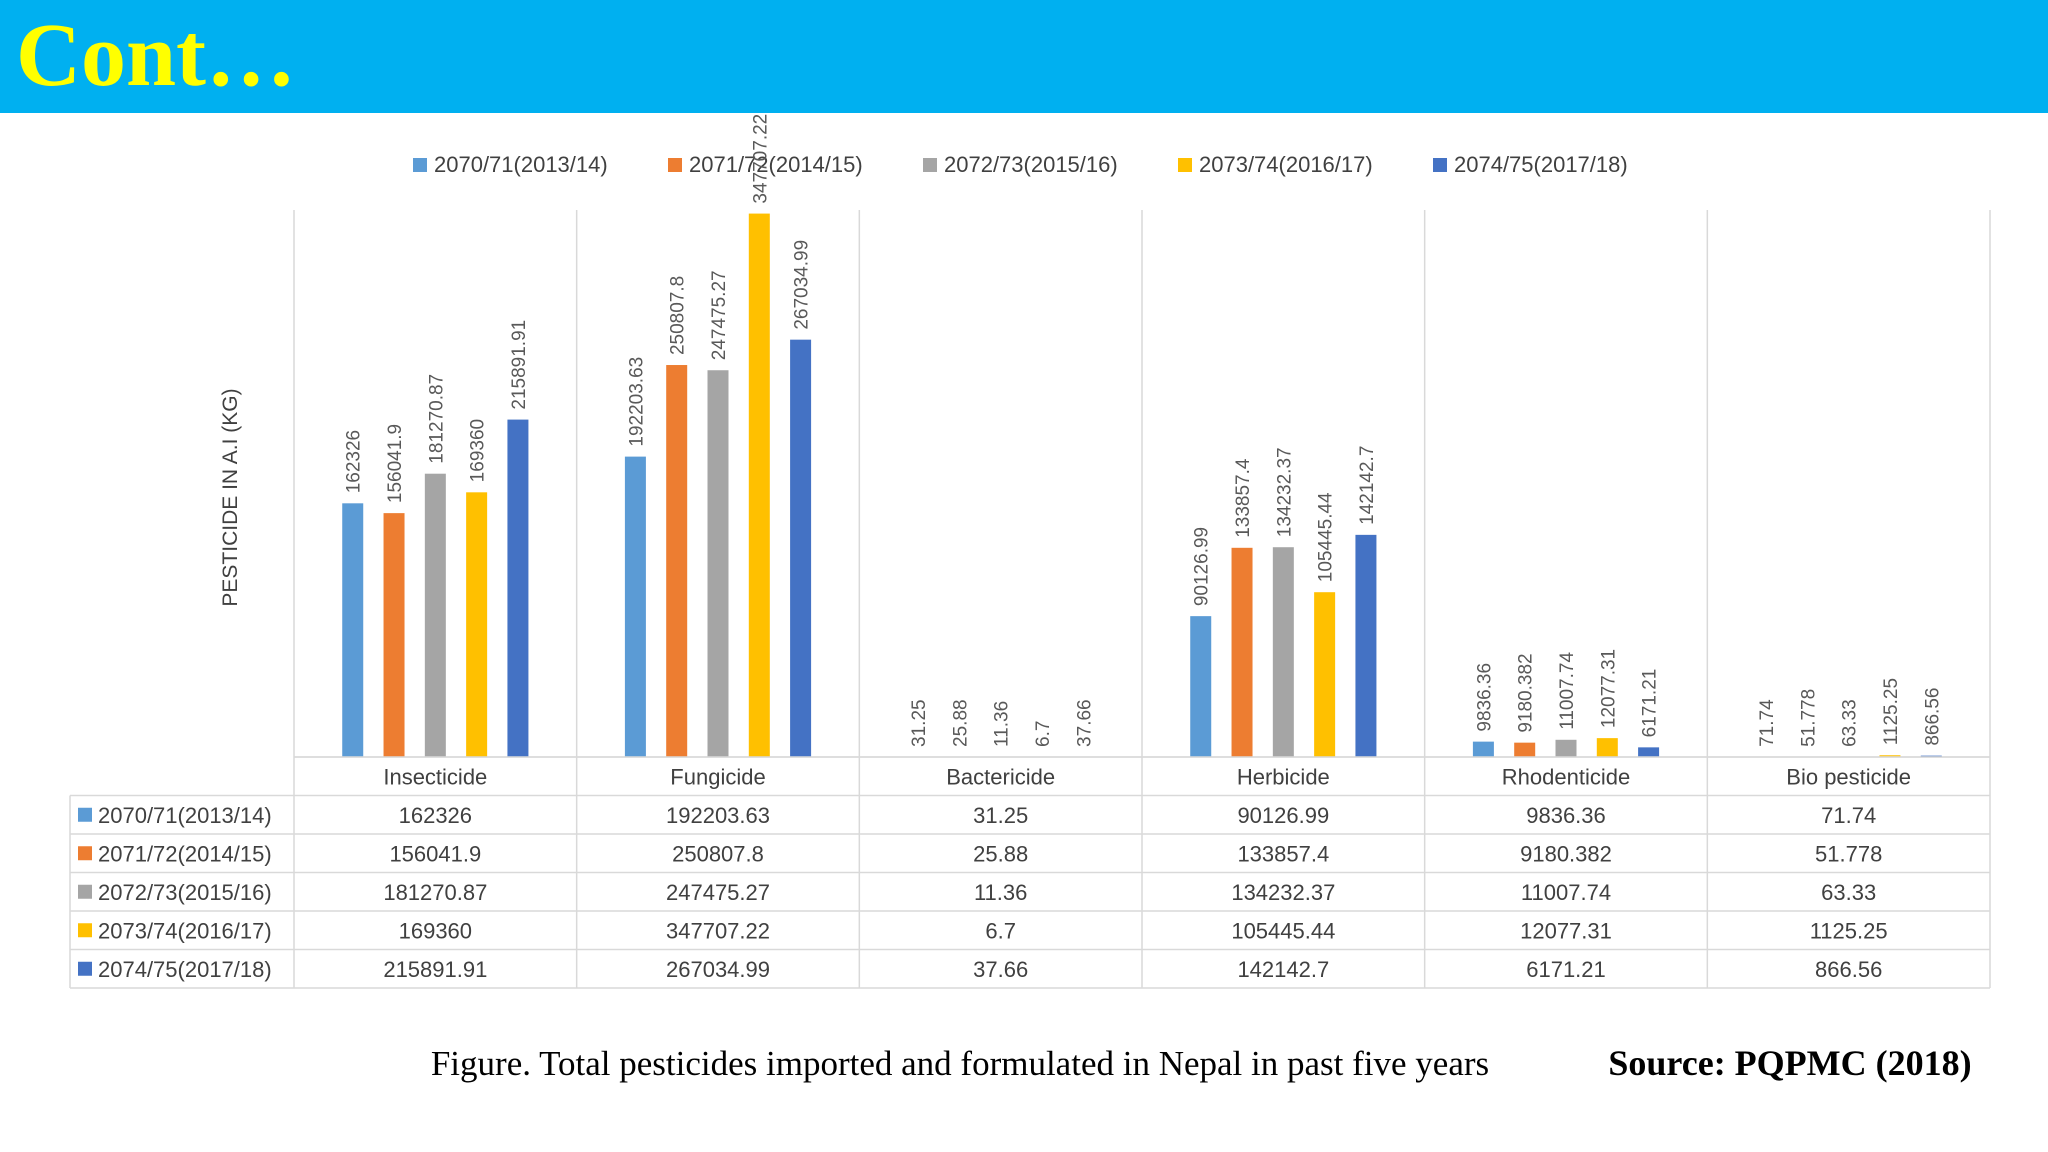  I want to click on table-cell: 169360, so click(435, 930).